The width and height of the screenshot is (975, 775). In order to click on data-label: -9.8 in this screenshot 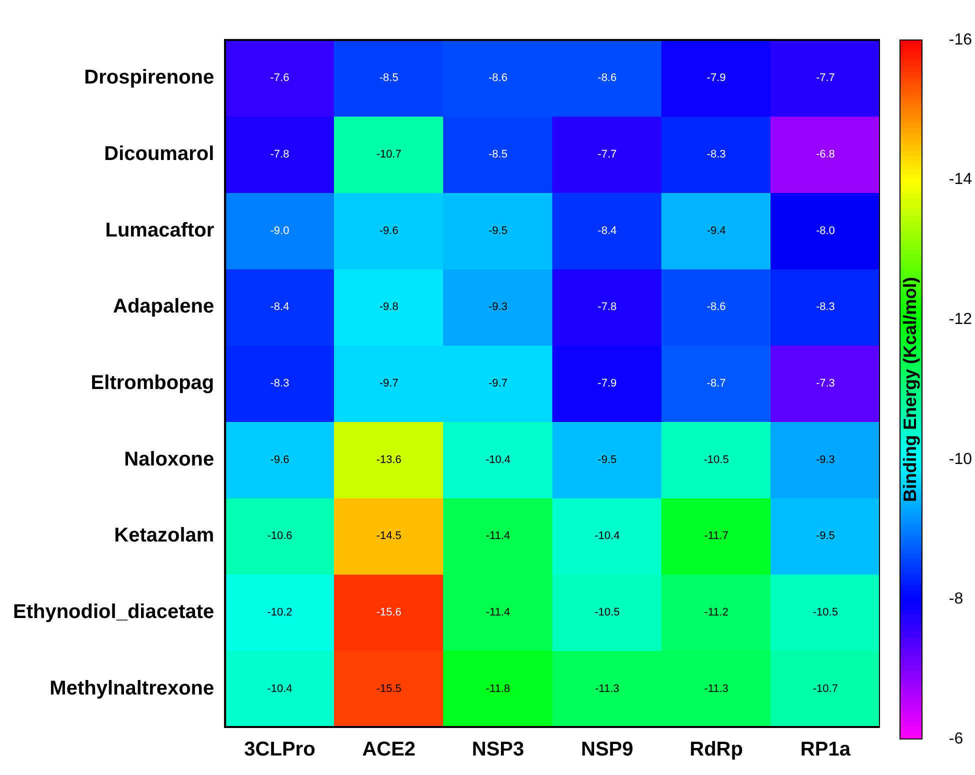, I will do `click(388, 307)`.